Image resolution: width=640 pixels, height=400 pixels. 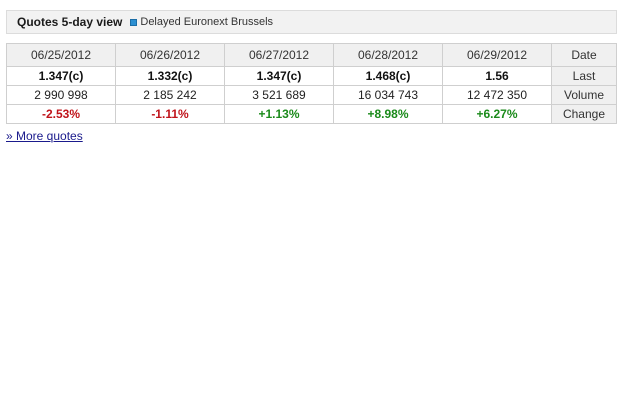 I want to click on volume-cell: 16 034 743, so click(x=388, y=95).